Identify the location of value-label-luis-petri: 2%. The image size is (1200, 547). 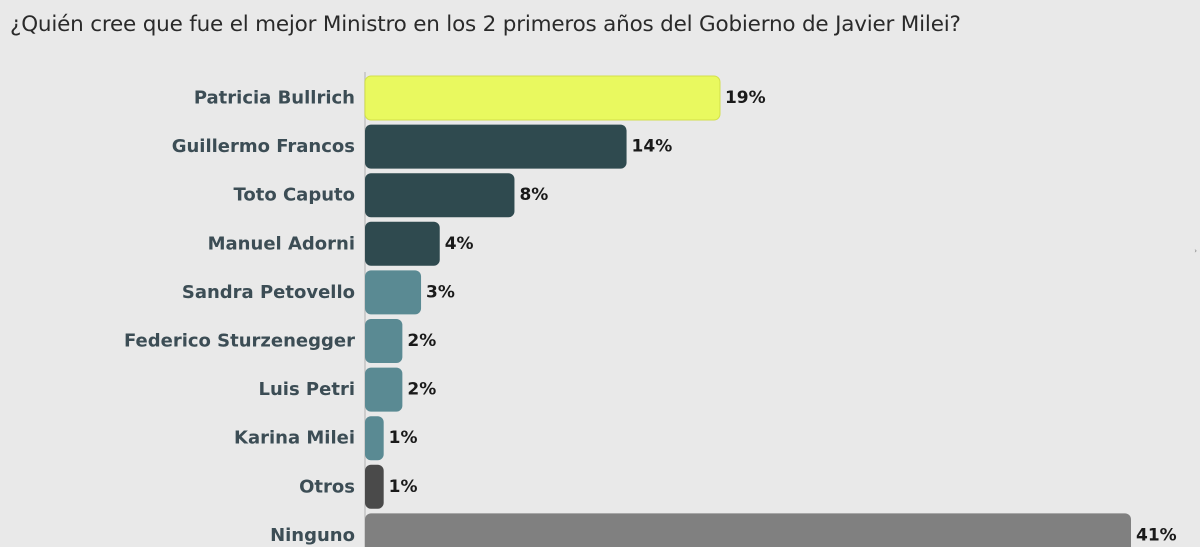
(421, 390).